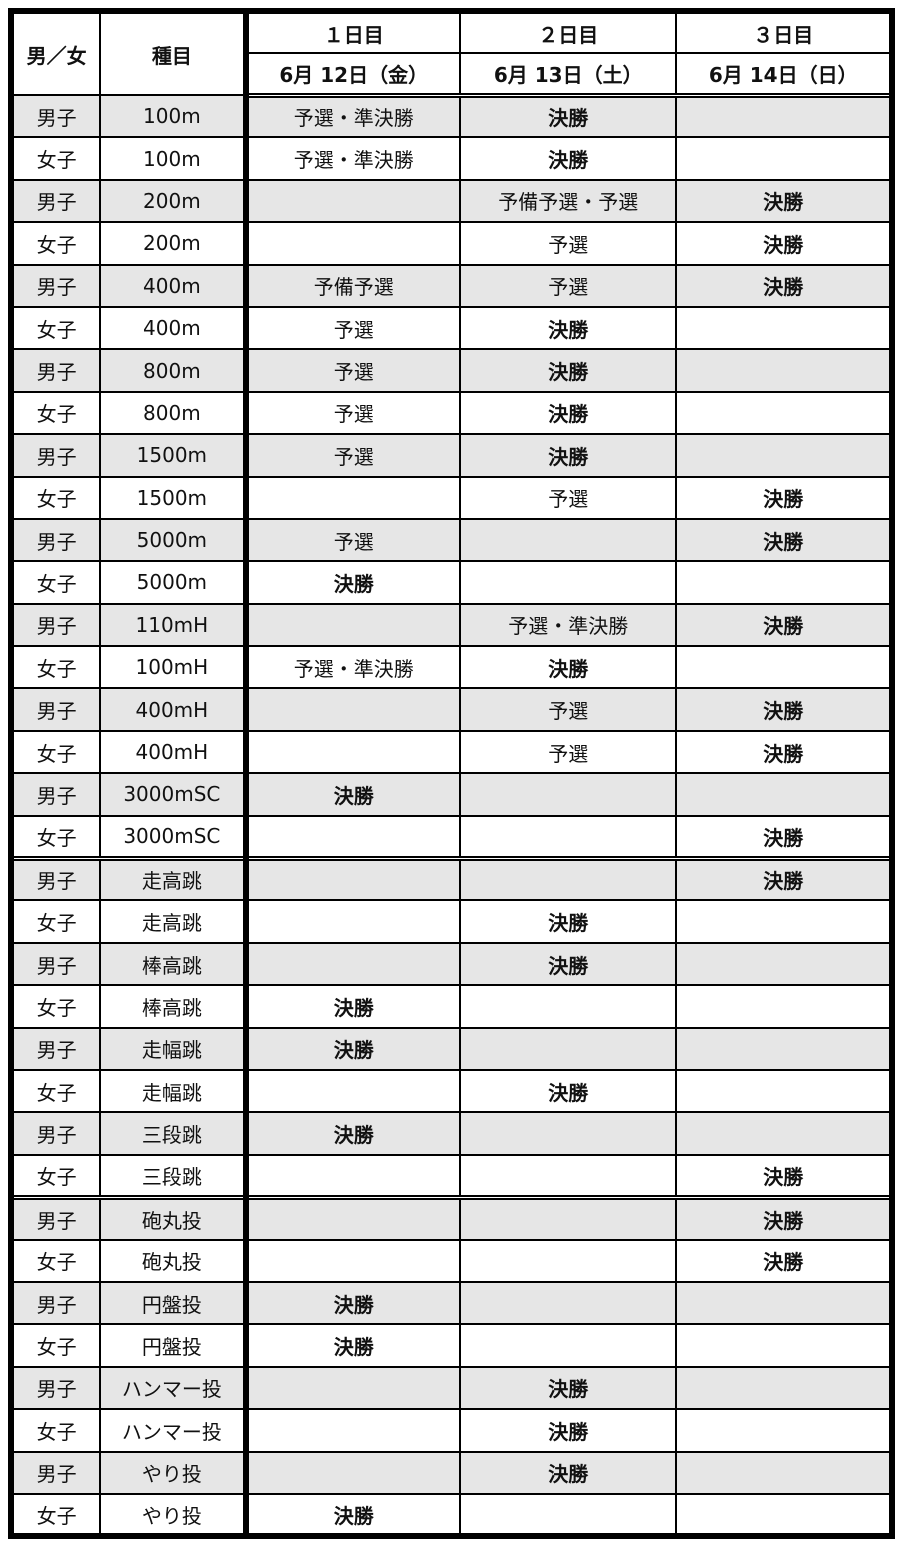 This screenshot has width=899, height=1555. Describe the element at coordinates (174, 1218) in the screenshot. I see `event-cell: 砲丸投` at that location.